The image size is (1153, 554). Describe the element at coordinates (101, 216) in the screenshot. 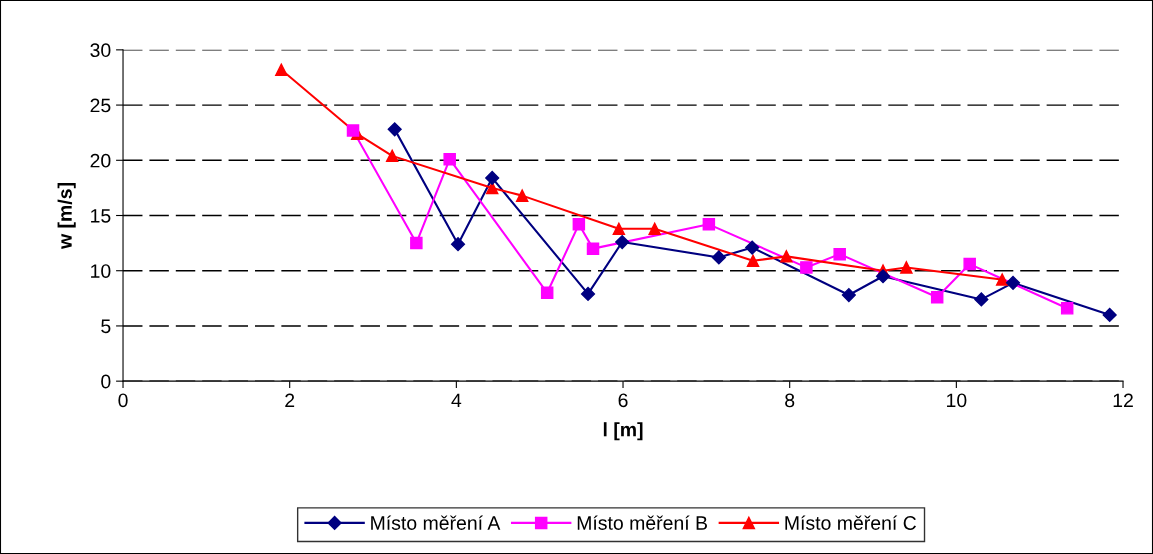

I see `y-tick-label: 15` at that location.